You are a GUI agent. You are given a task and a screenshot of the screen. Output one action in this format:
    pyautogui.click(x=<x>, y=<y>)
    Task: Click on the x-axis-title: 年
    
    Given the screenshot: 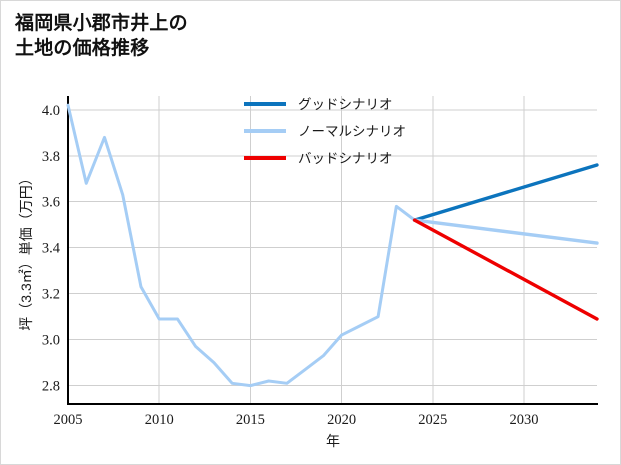 What is the action you would take?
    pyautogui.click(x=333, y=441)
    